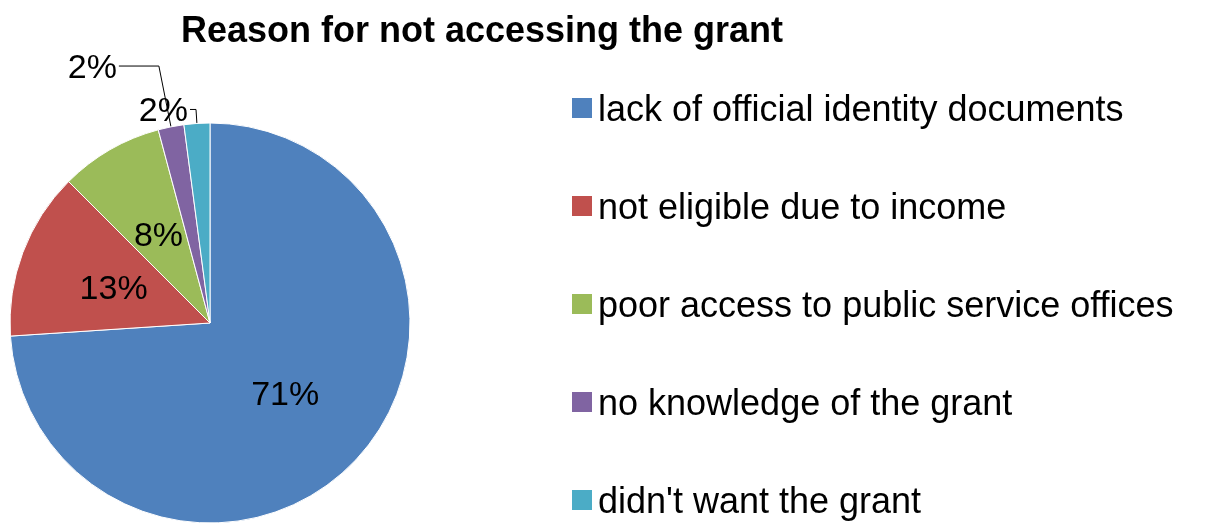 Image resolution: width=1223 pixels, height=526 pixels. I want to click on legend-label: poor access to public service offices, so click(886, 304).